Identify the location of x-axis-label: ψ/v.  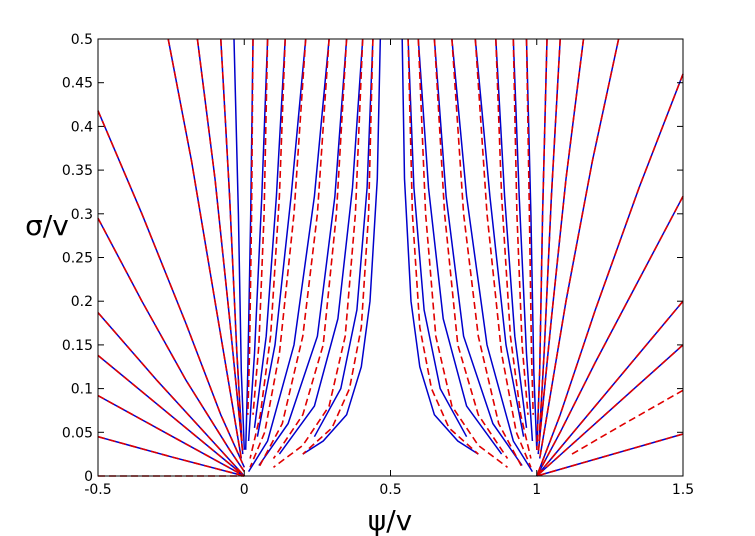
(390, 520).